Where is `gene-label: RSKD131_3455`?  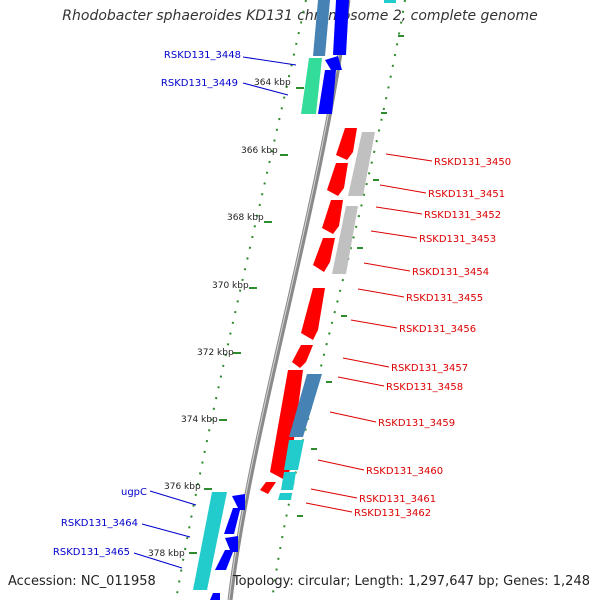 gene-label: RSKD131_3455 is located at coordinates (444, 298).